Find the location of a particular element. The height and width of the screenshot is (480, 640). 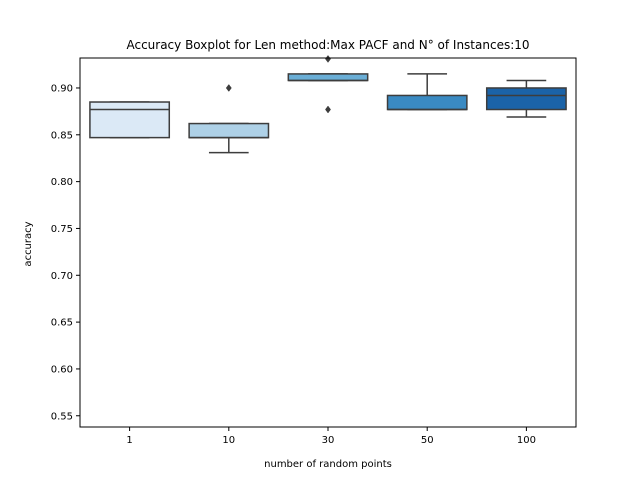

x-tick-label: 100 is located at coordinates (526, 440).